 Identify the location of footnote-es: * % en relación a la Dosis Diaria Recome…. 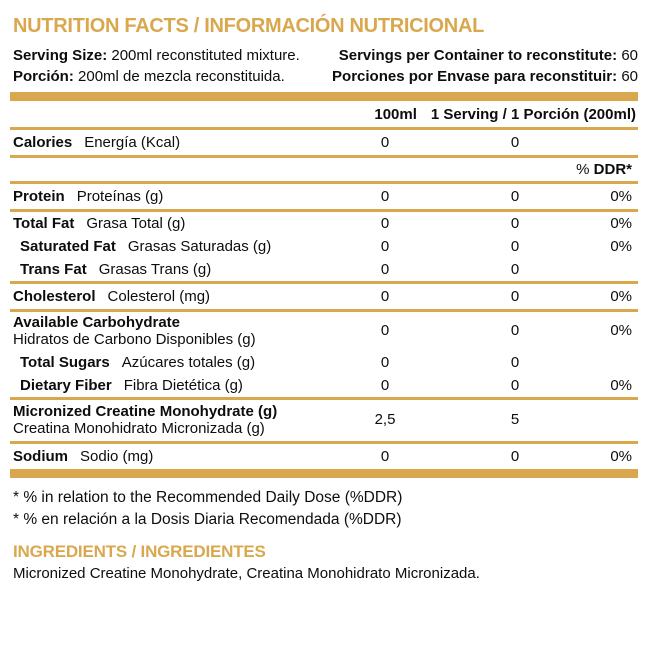
(207, 519).